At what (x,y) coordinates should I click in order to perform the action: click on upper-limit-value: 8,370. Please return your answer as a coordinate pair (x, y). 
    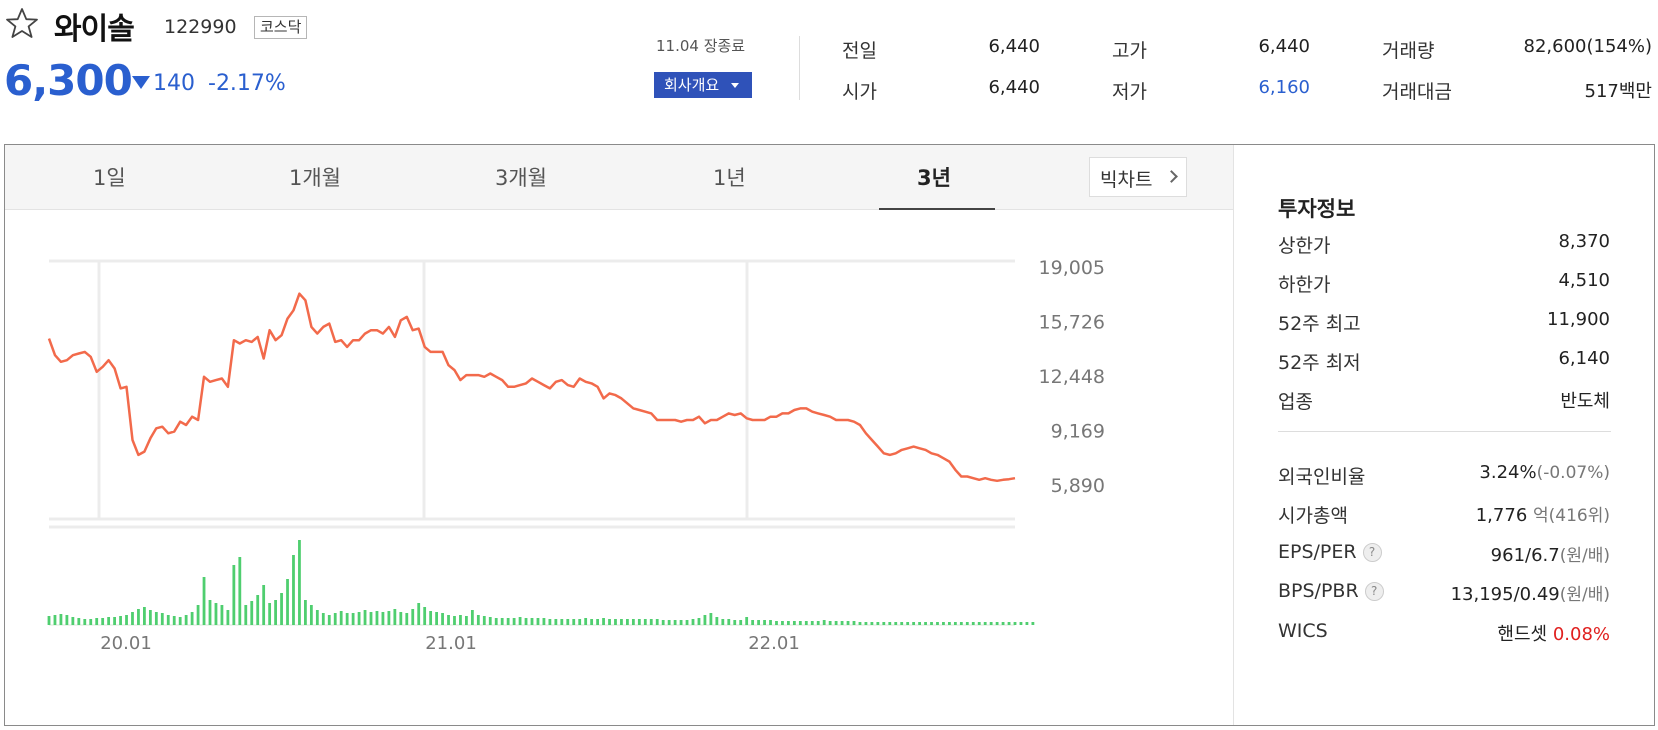
    Looking at the image, I should click on (1584, 241).